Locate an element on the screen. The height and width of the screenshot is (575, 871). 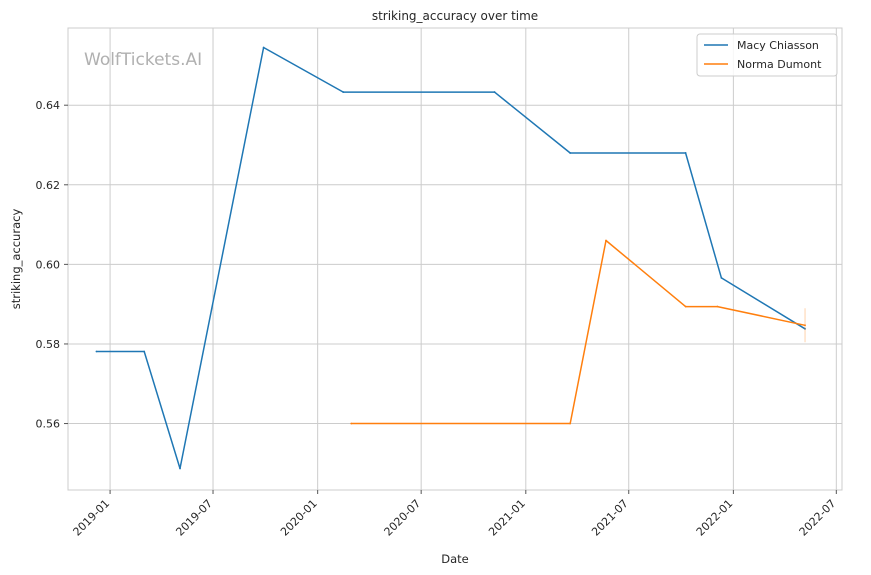
legend-label: Norma Dumont is located at coordinates (779, 64).